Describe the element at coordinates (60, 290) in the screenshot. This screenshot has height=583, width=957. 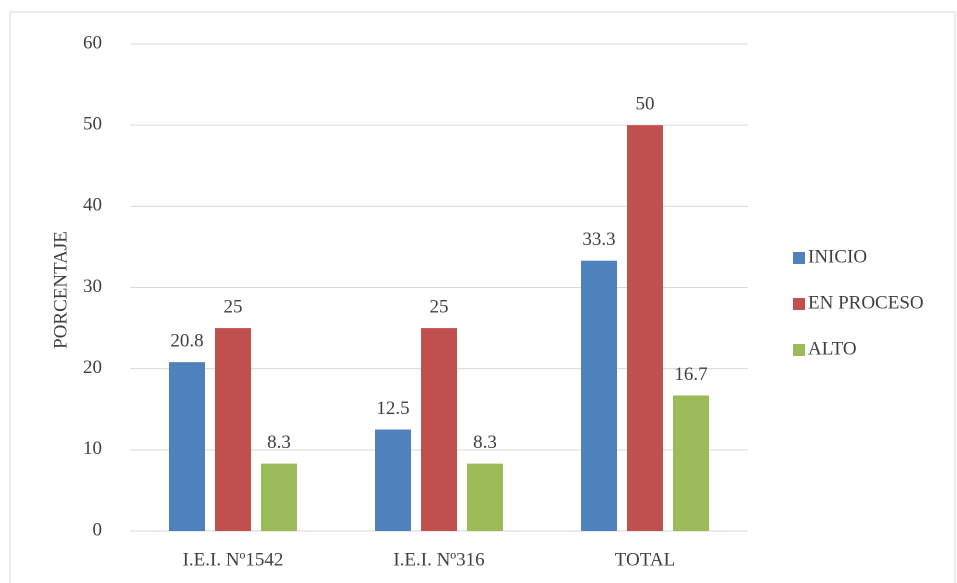
I see `y-axis-label: PORCENTAJE` at that location.